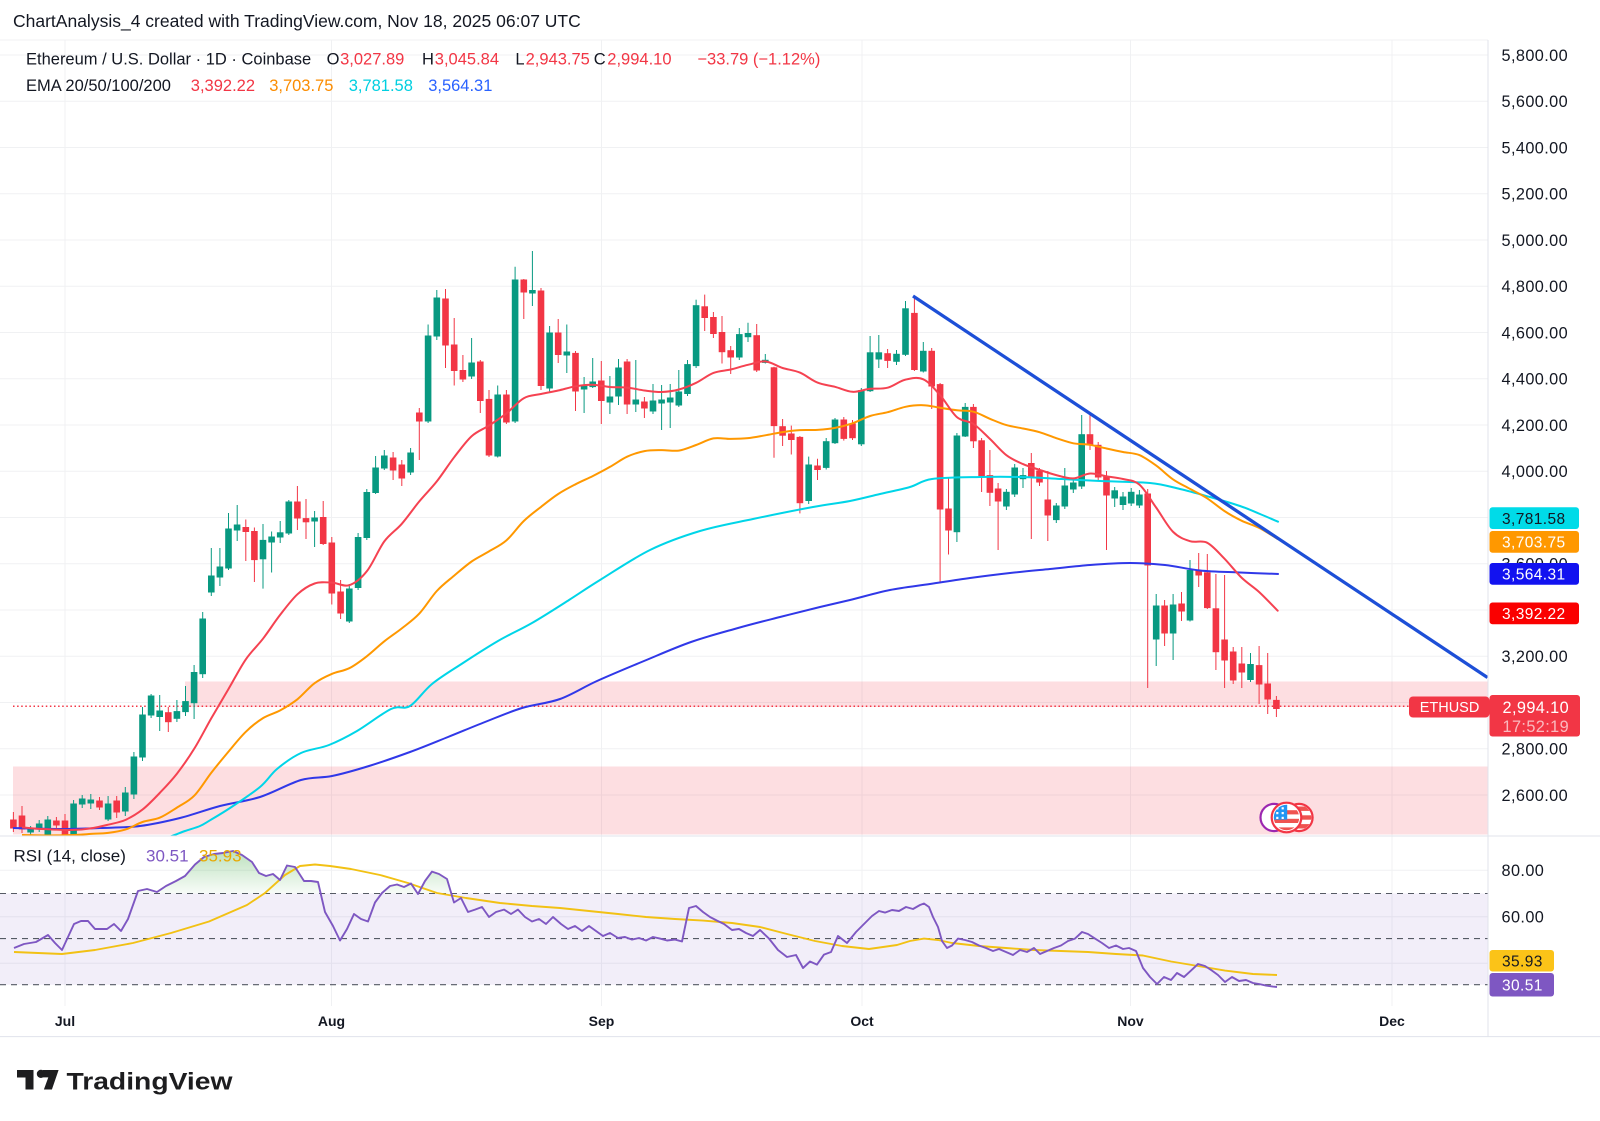 Image resolution: width=1600 pixels, height=1121 pixels. What do you see at coordinates (1535, 287) in the screenshot?
I see `svg-text: 4,800.00` at bounding box center [1535, 287].